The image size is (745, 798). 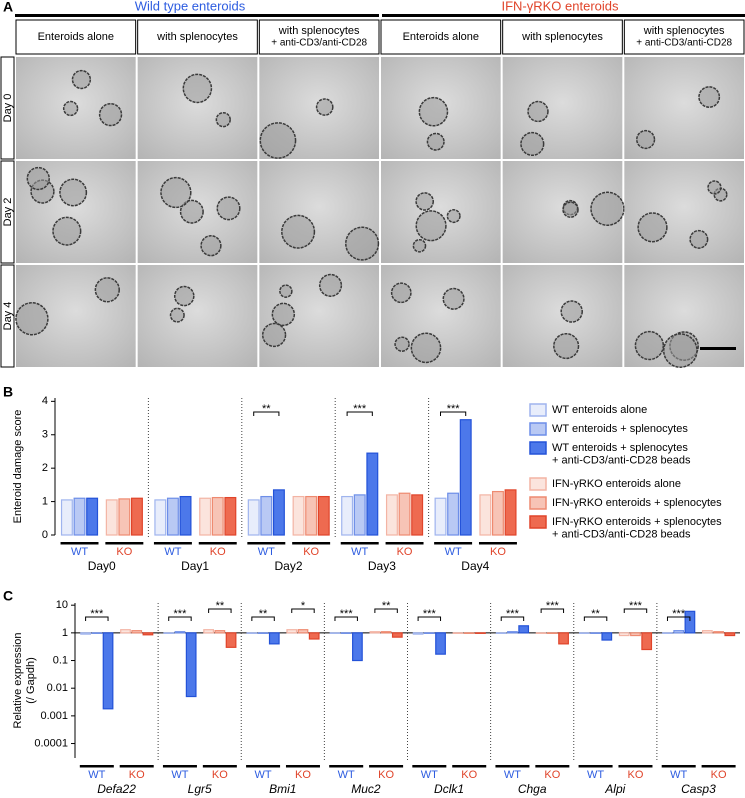 I want to click on legend-label: IFN-γRKO enteroids + splenocytes, so click(x=637, y=503).